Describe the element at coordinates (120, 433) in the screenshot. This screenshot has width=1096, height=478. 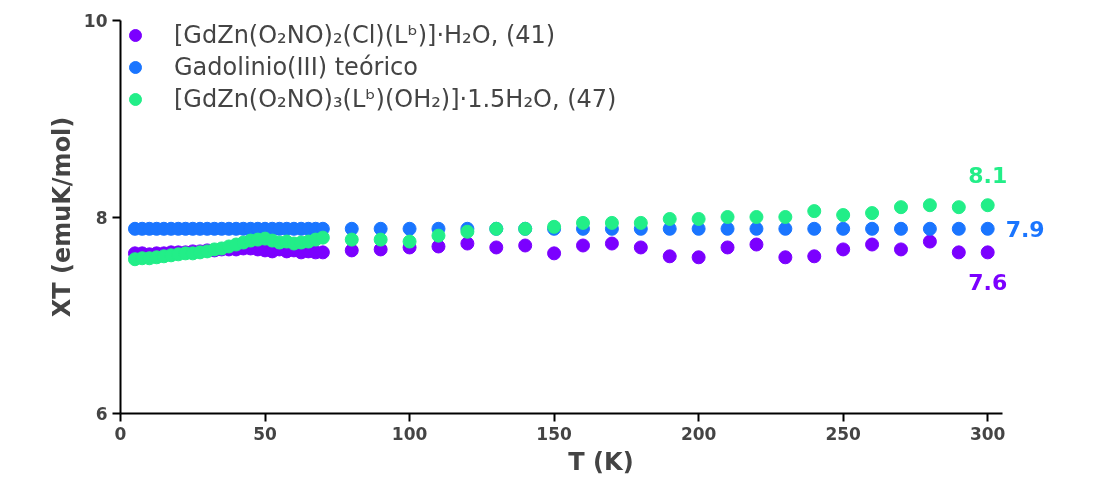
I see `x-tick-label: 0` at that location.